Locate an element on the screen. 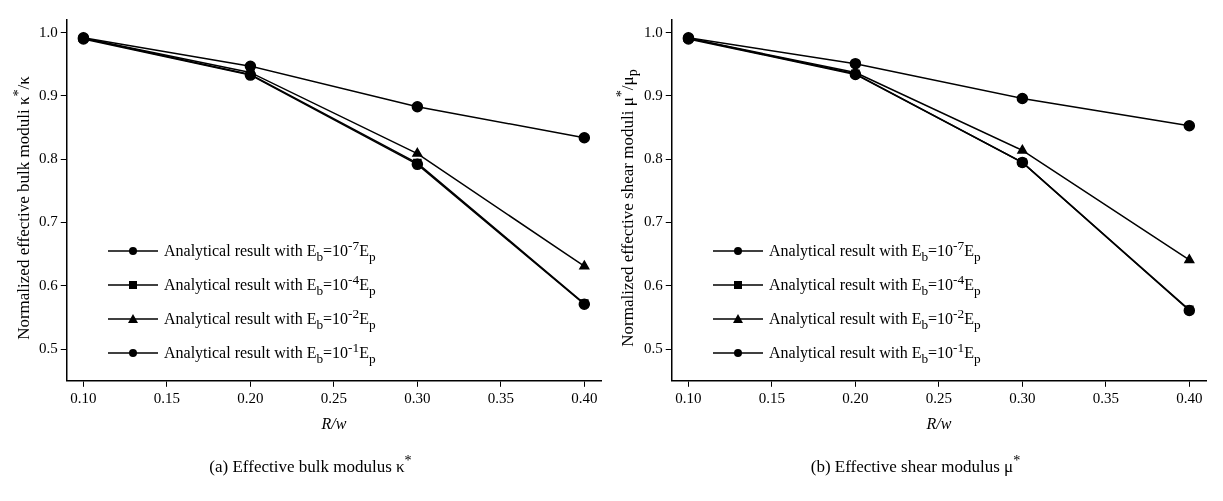 The image size is (1223, 501). text: (b) Effective shear modulus μ$^{*}$ is located at coordinates (915, 464).